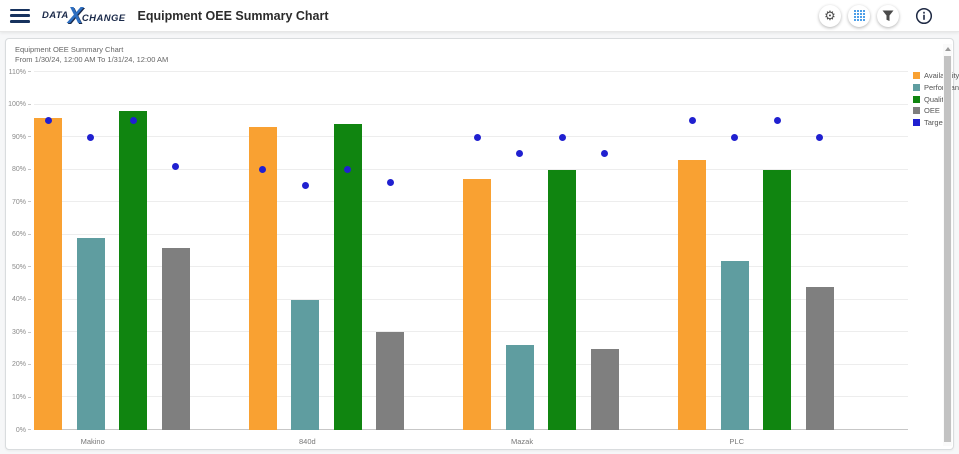 This screenshot has height=454, width=959. Describe the element at coordinates (477, 137) in the screenshot. I see `target-dot-mazak-availability` at that location.